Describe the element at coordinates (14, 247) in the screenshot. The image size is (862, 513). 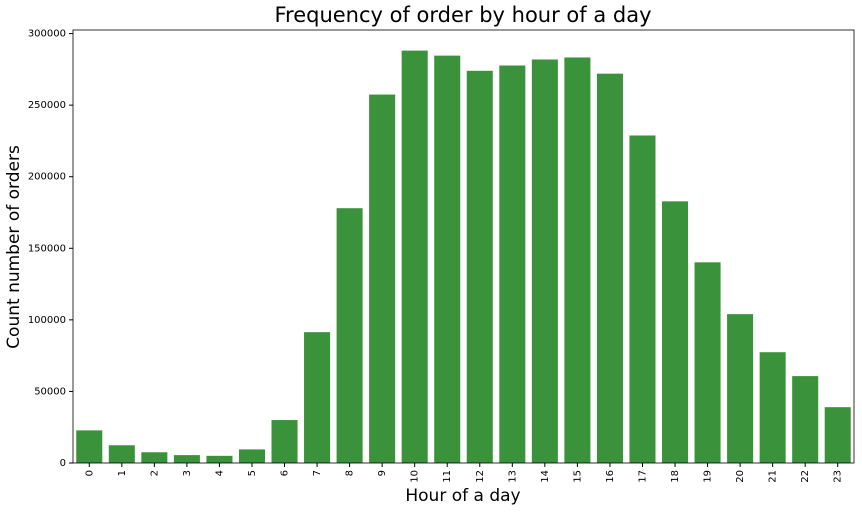
I see `y-axis-label: Count number of orders` at that location.